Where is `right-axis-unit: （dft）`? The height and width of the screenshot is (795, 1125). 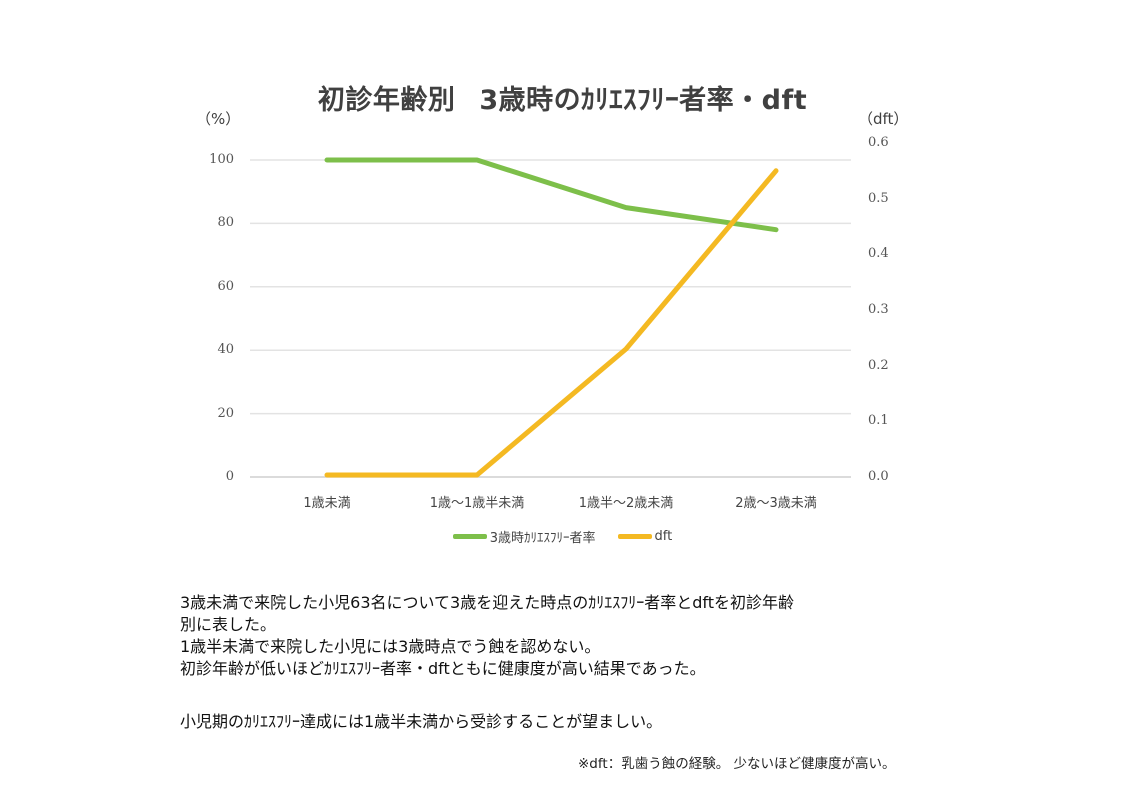
right-axis-unit: （dft） is located at coordinates (883, 119).